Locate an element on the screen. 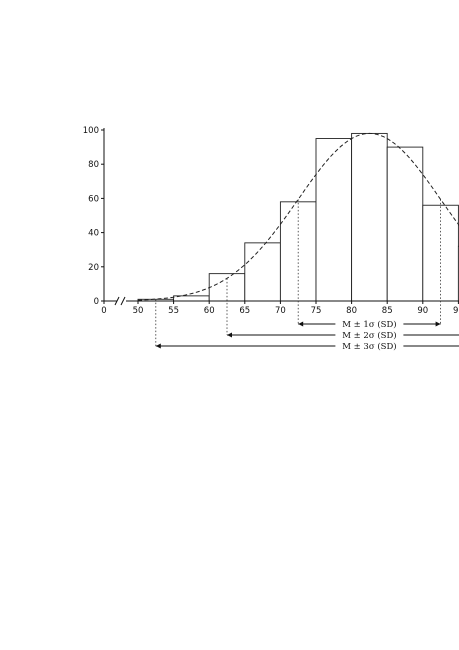 Image resolution: width=459 pixels, height=650 pixels. sd-band-label: M ± 2σ (SD) is located at coordinates (369, 335).